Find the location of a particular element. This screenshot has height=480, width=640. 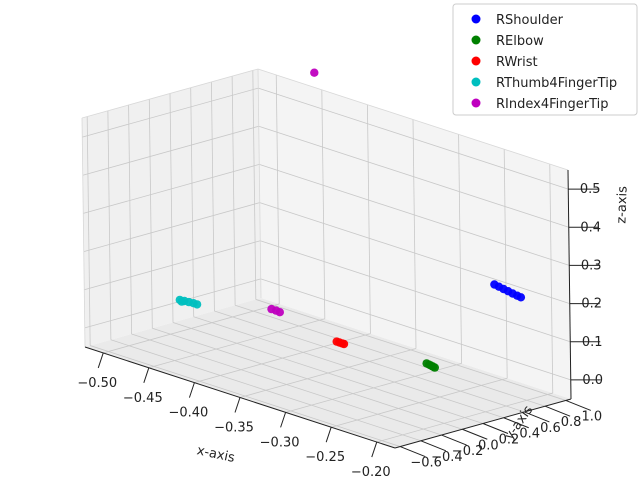

legend-box is located at coordinates (545, 59).